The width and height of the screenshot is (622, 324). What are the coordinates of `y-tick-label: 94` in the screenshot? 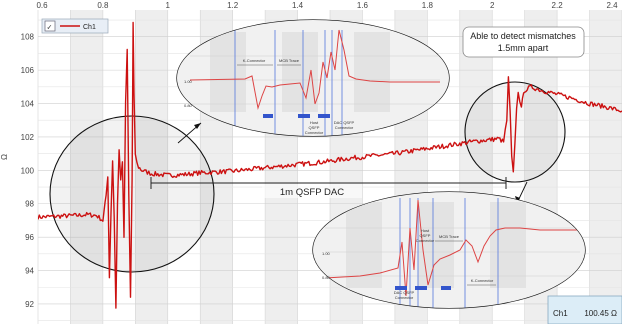 It's located at (29, 271).